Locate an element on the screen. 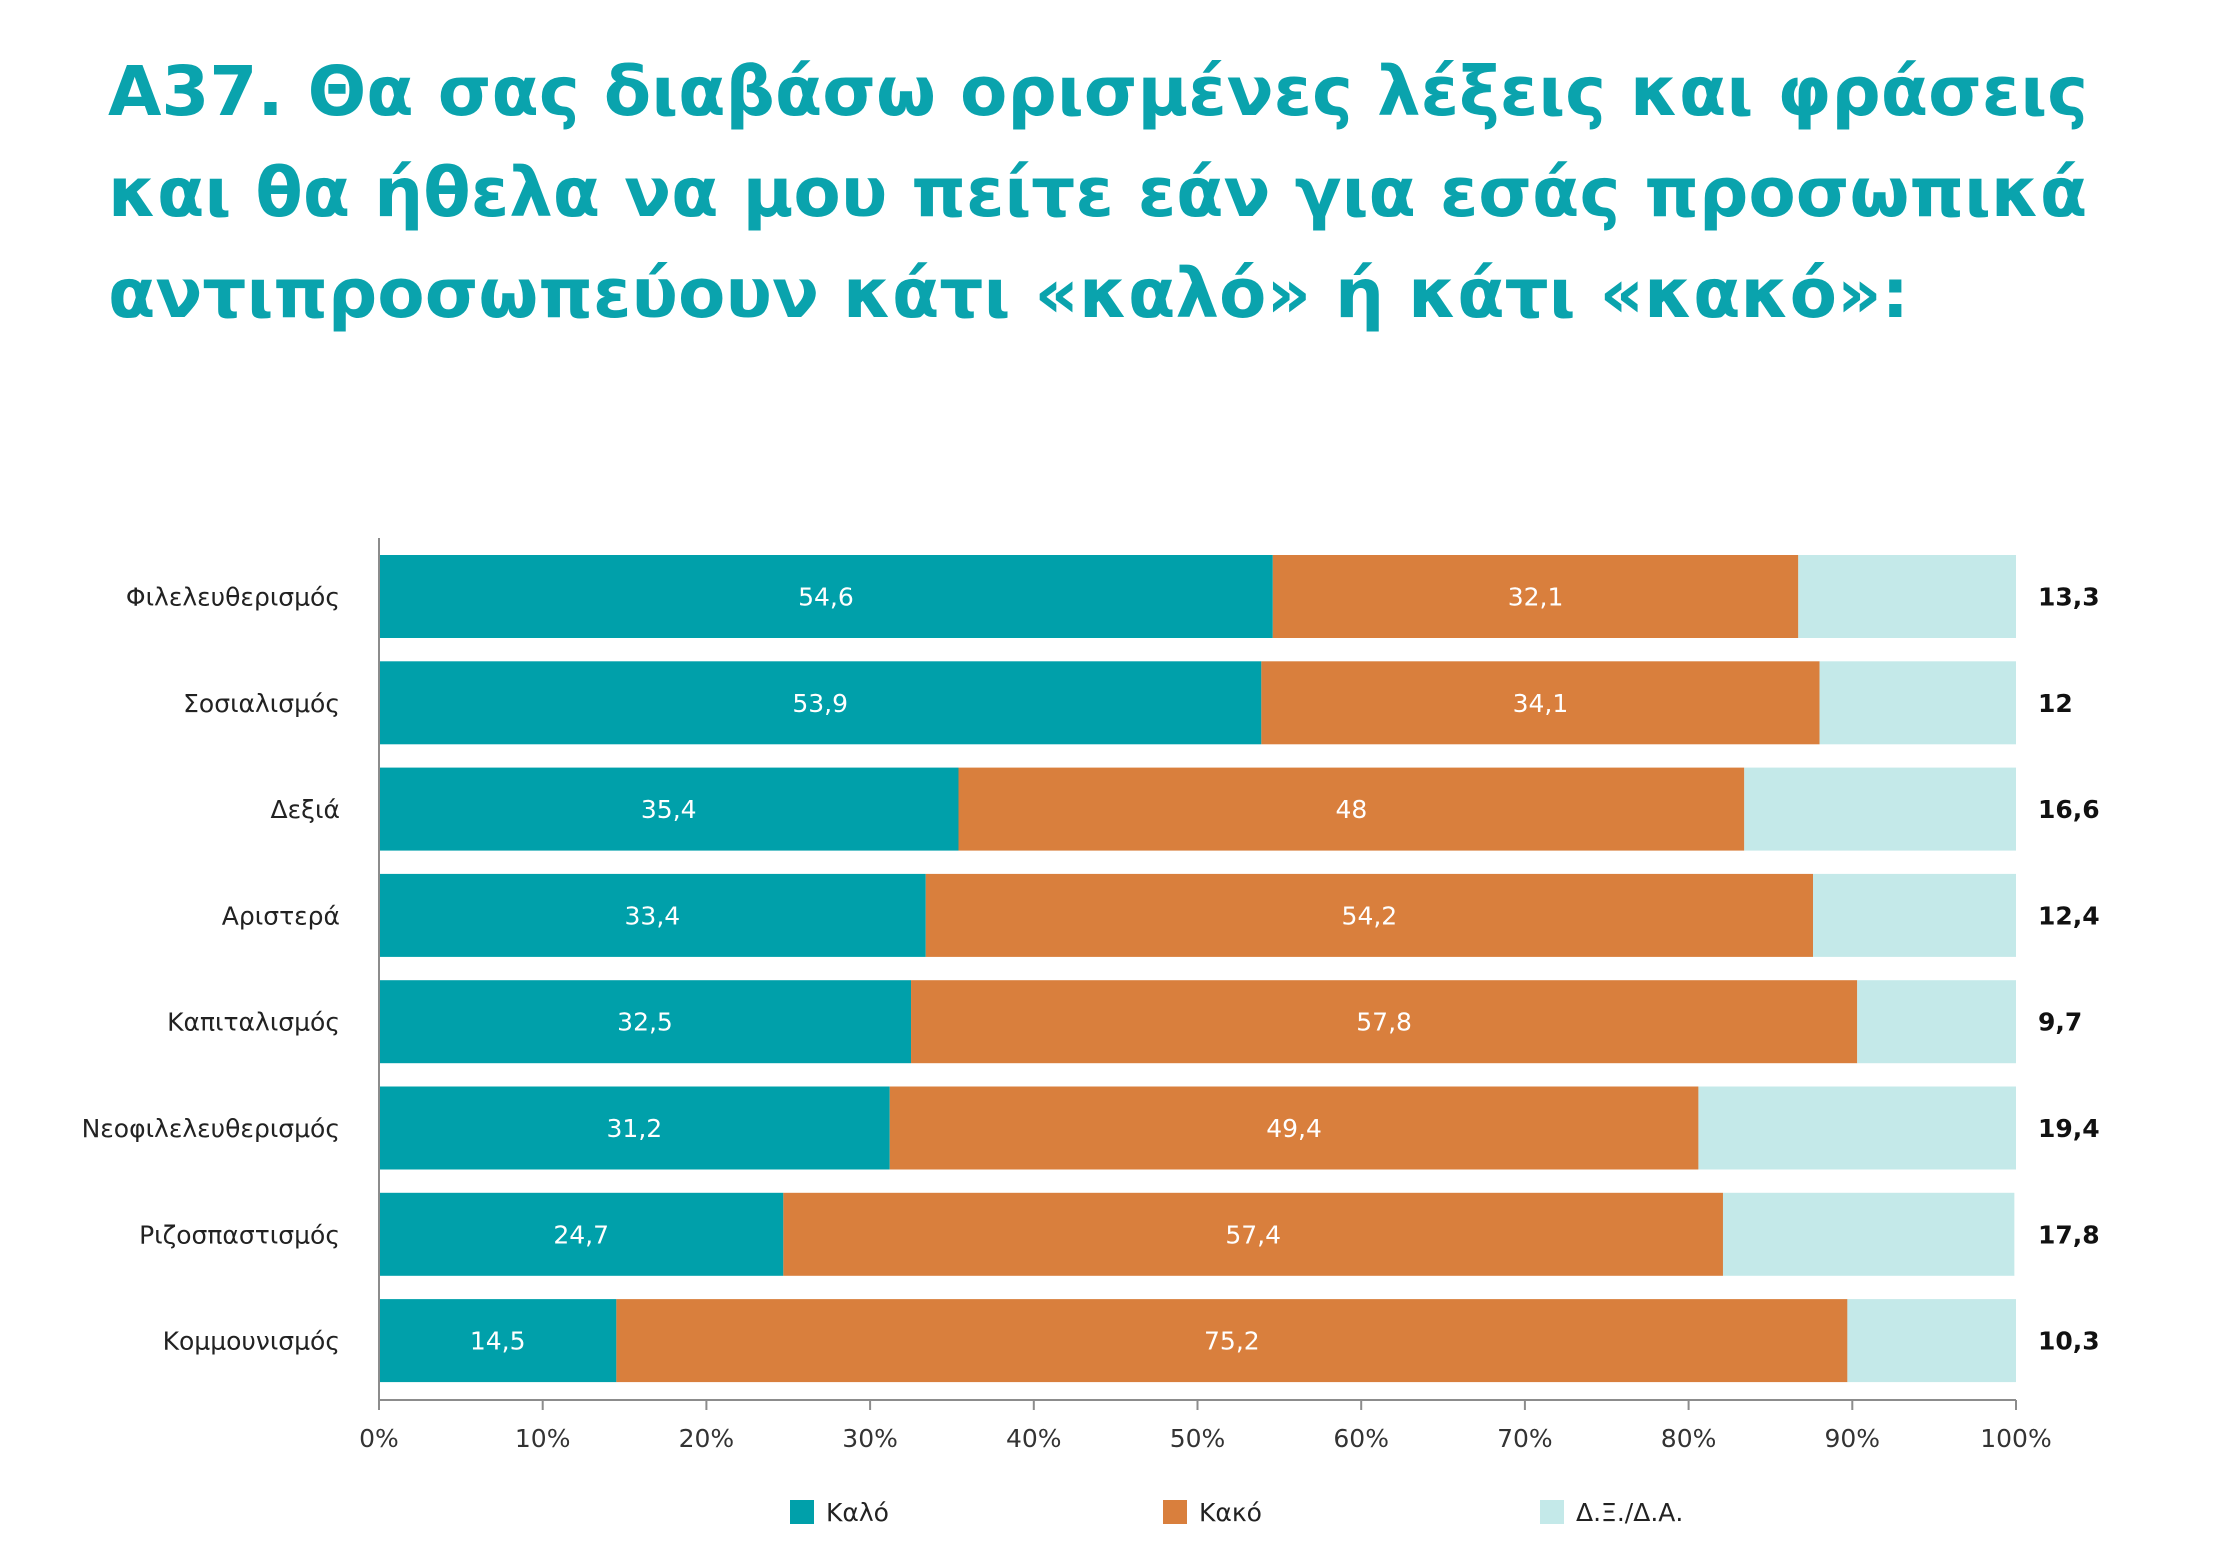 This screenshot has height=1560, width=2231. data-label-outside: 16,6 is located at coordinates (2069, 809).